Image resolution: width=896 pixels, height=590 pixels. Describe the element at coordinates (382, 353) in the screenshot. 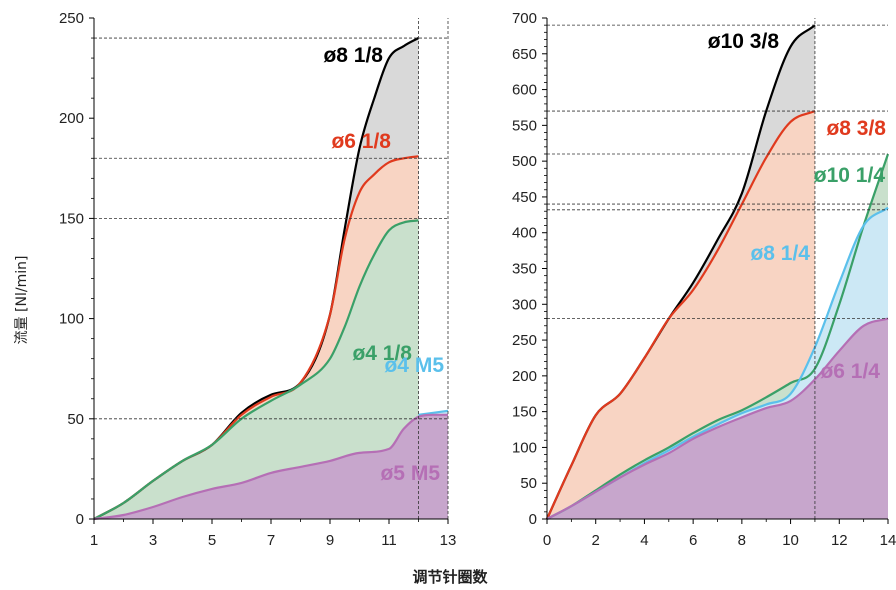

I see `series-label-0-2: ø4 1/8` at that location.